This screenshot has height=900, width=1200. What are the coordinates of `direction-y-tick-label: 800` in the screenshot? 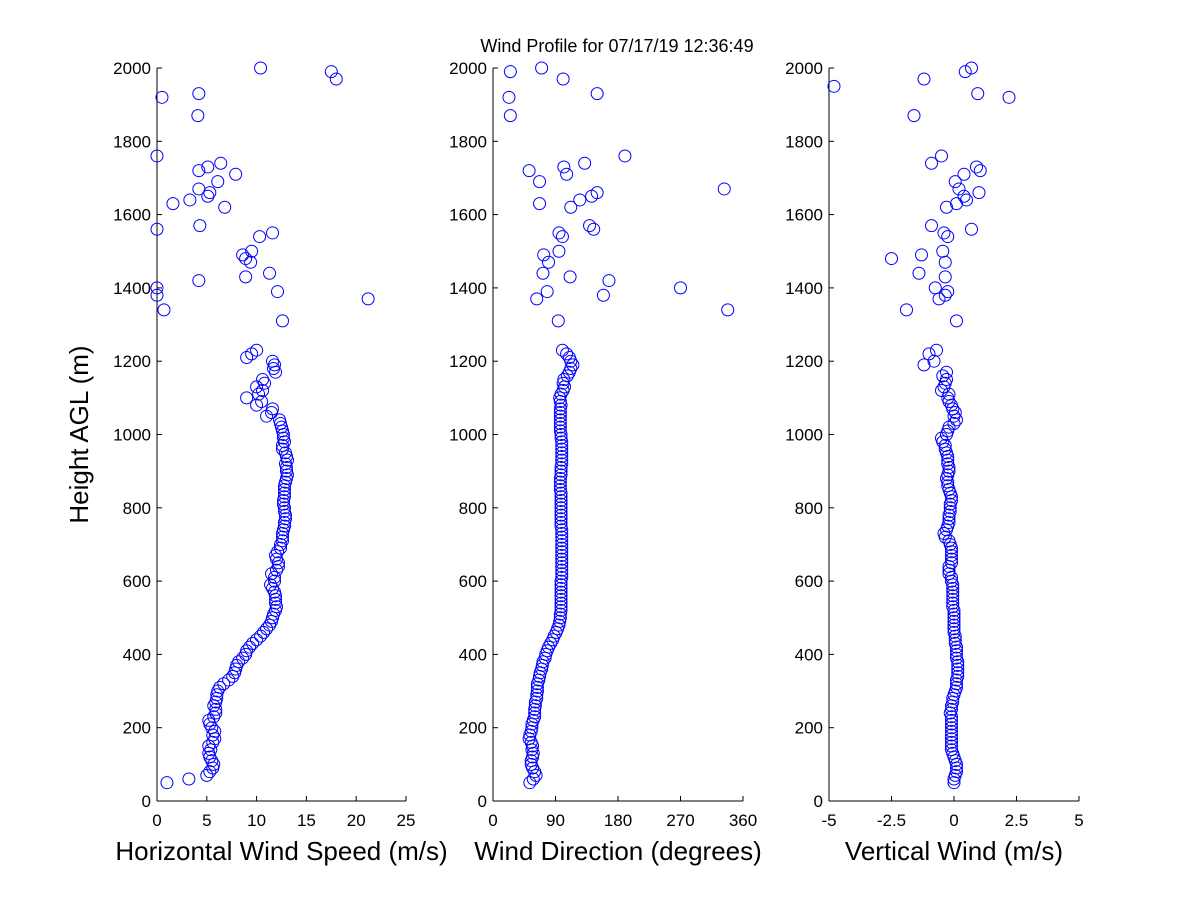 It's located at (473, 508).